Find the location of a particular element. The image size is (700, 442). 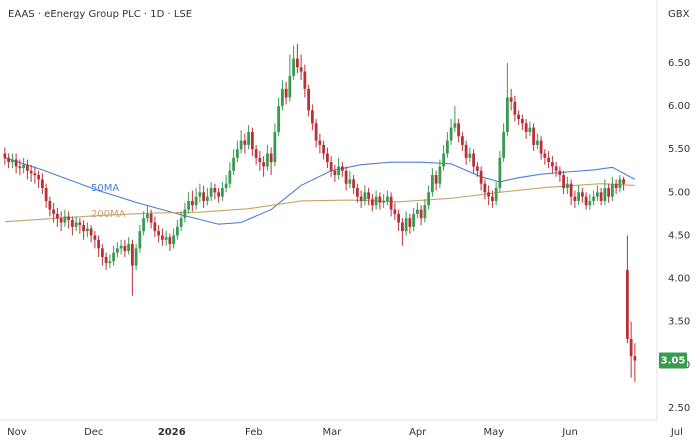

x-tick-label: Feb is located at coordinates (254, 432).